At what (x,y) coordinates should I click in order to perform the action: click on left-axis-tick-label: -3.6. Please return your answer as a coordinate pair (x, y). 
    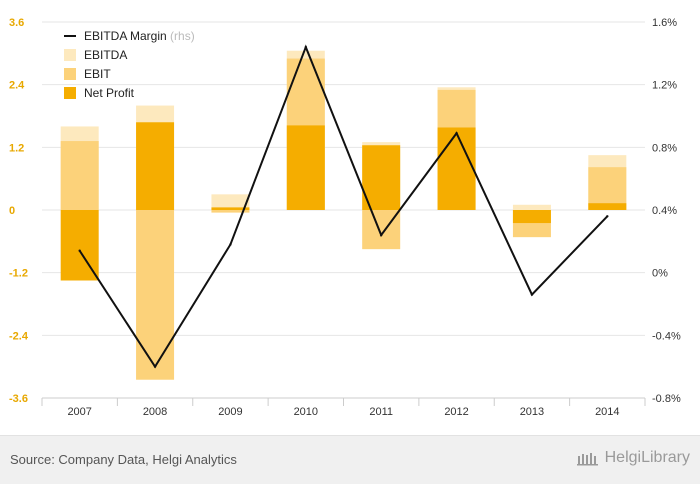
    Looking at the image, I should click on (18, 399).